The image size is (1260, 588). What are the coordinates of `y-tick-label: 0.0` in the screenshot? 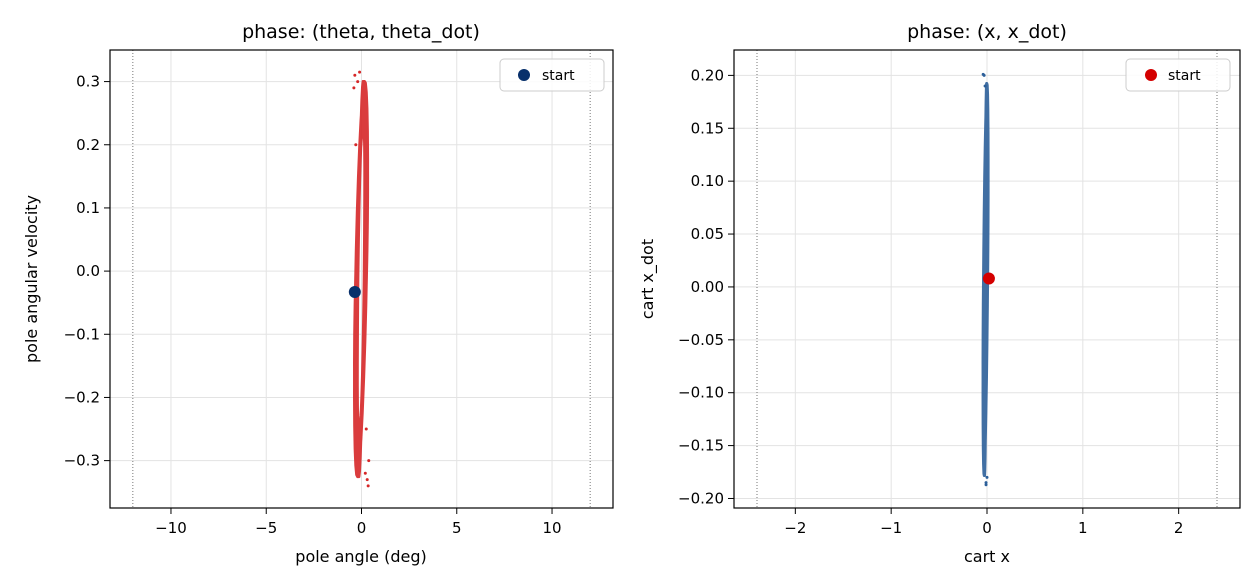 It's located at (88, 271).